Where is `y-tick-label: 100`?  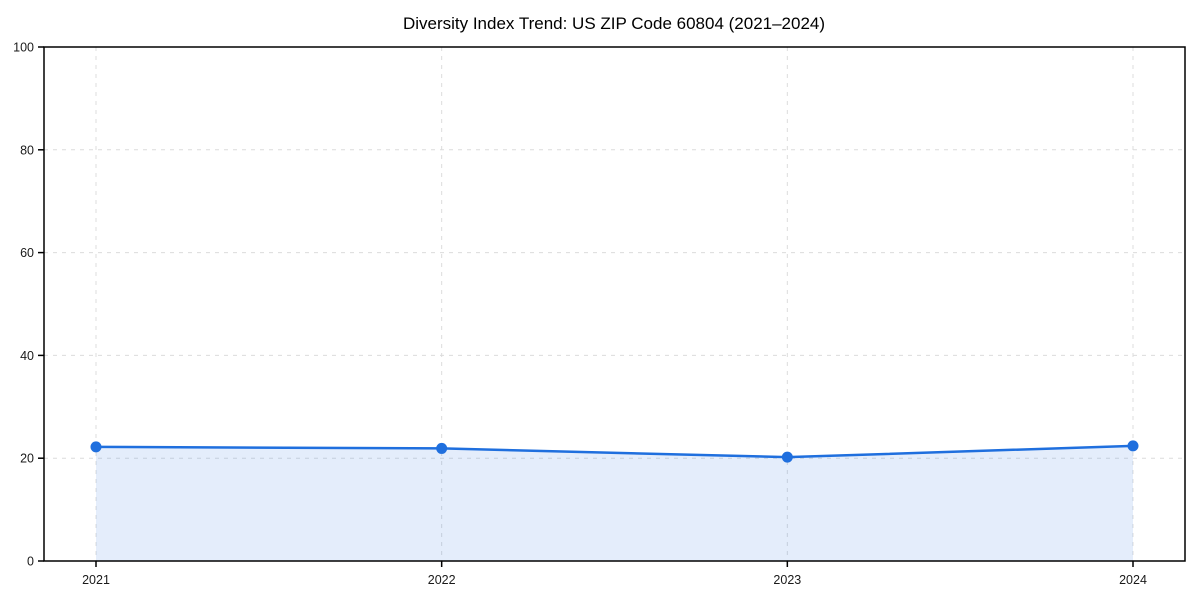 y-tick-label: 100 is located at coordinates (23, 48).